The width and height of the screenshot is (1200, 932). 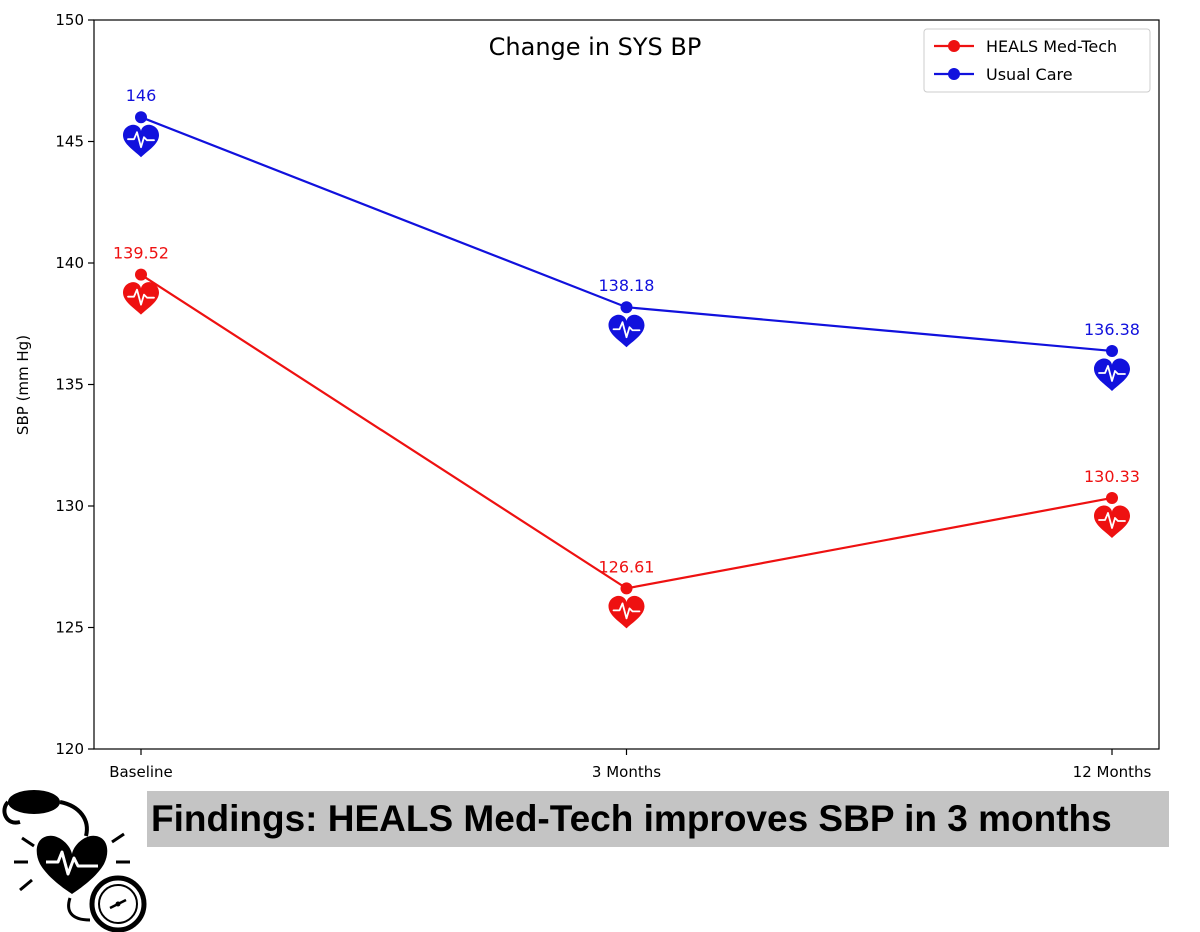 I want to click on data-label: 136.38, so click(x=1112, y=329).